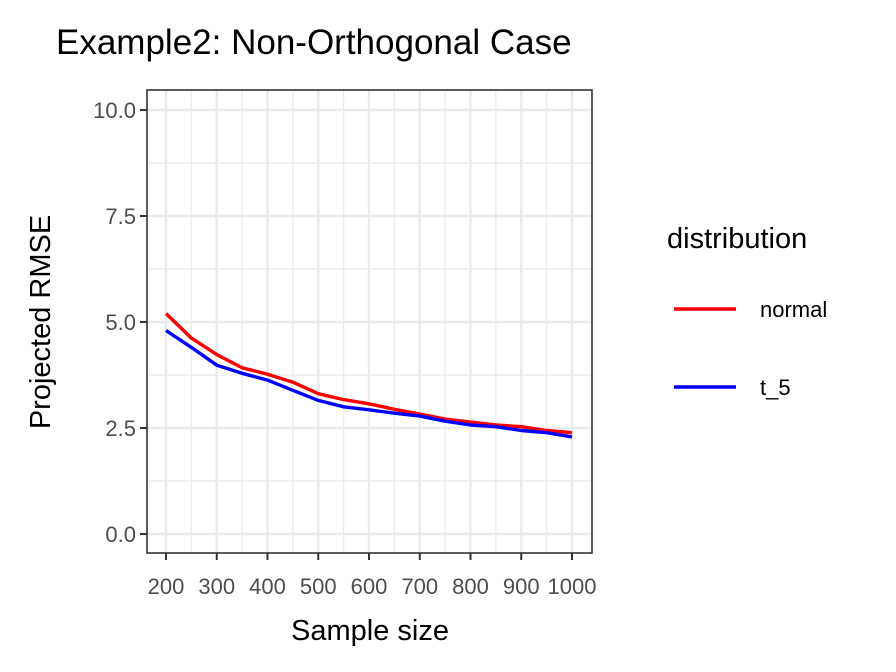 This screenshot has height=672, width=896. What do you see at coordinates (120, 322) in the screenshot?
I see `y-tick-label: 5.0` at bounding box center [120, 322].